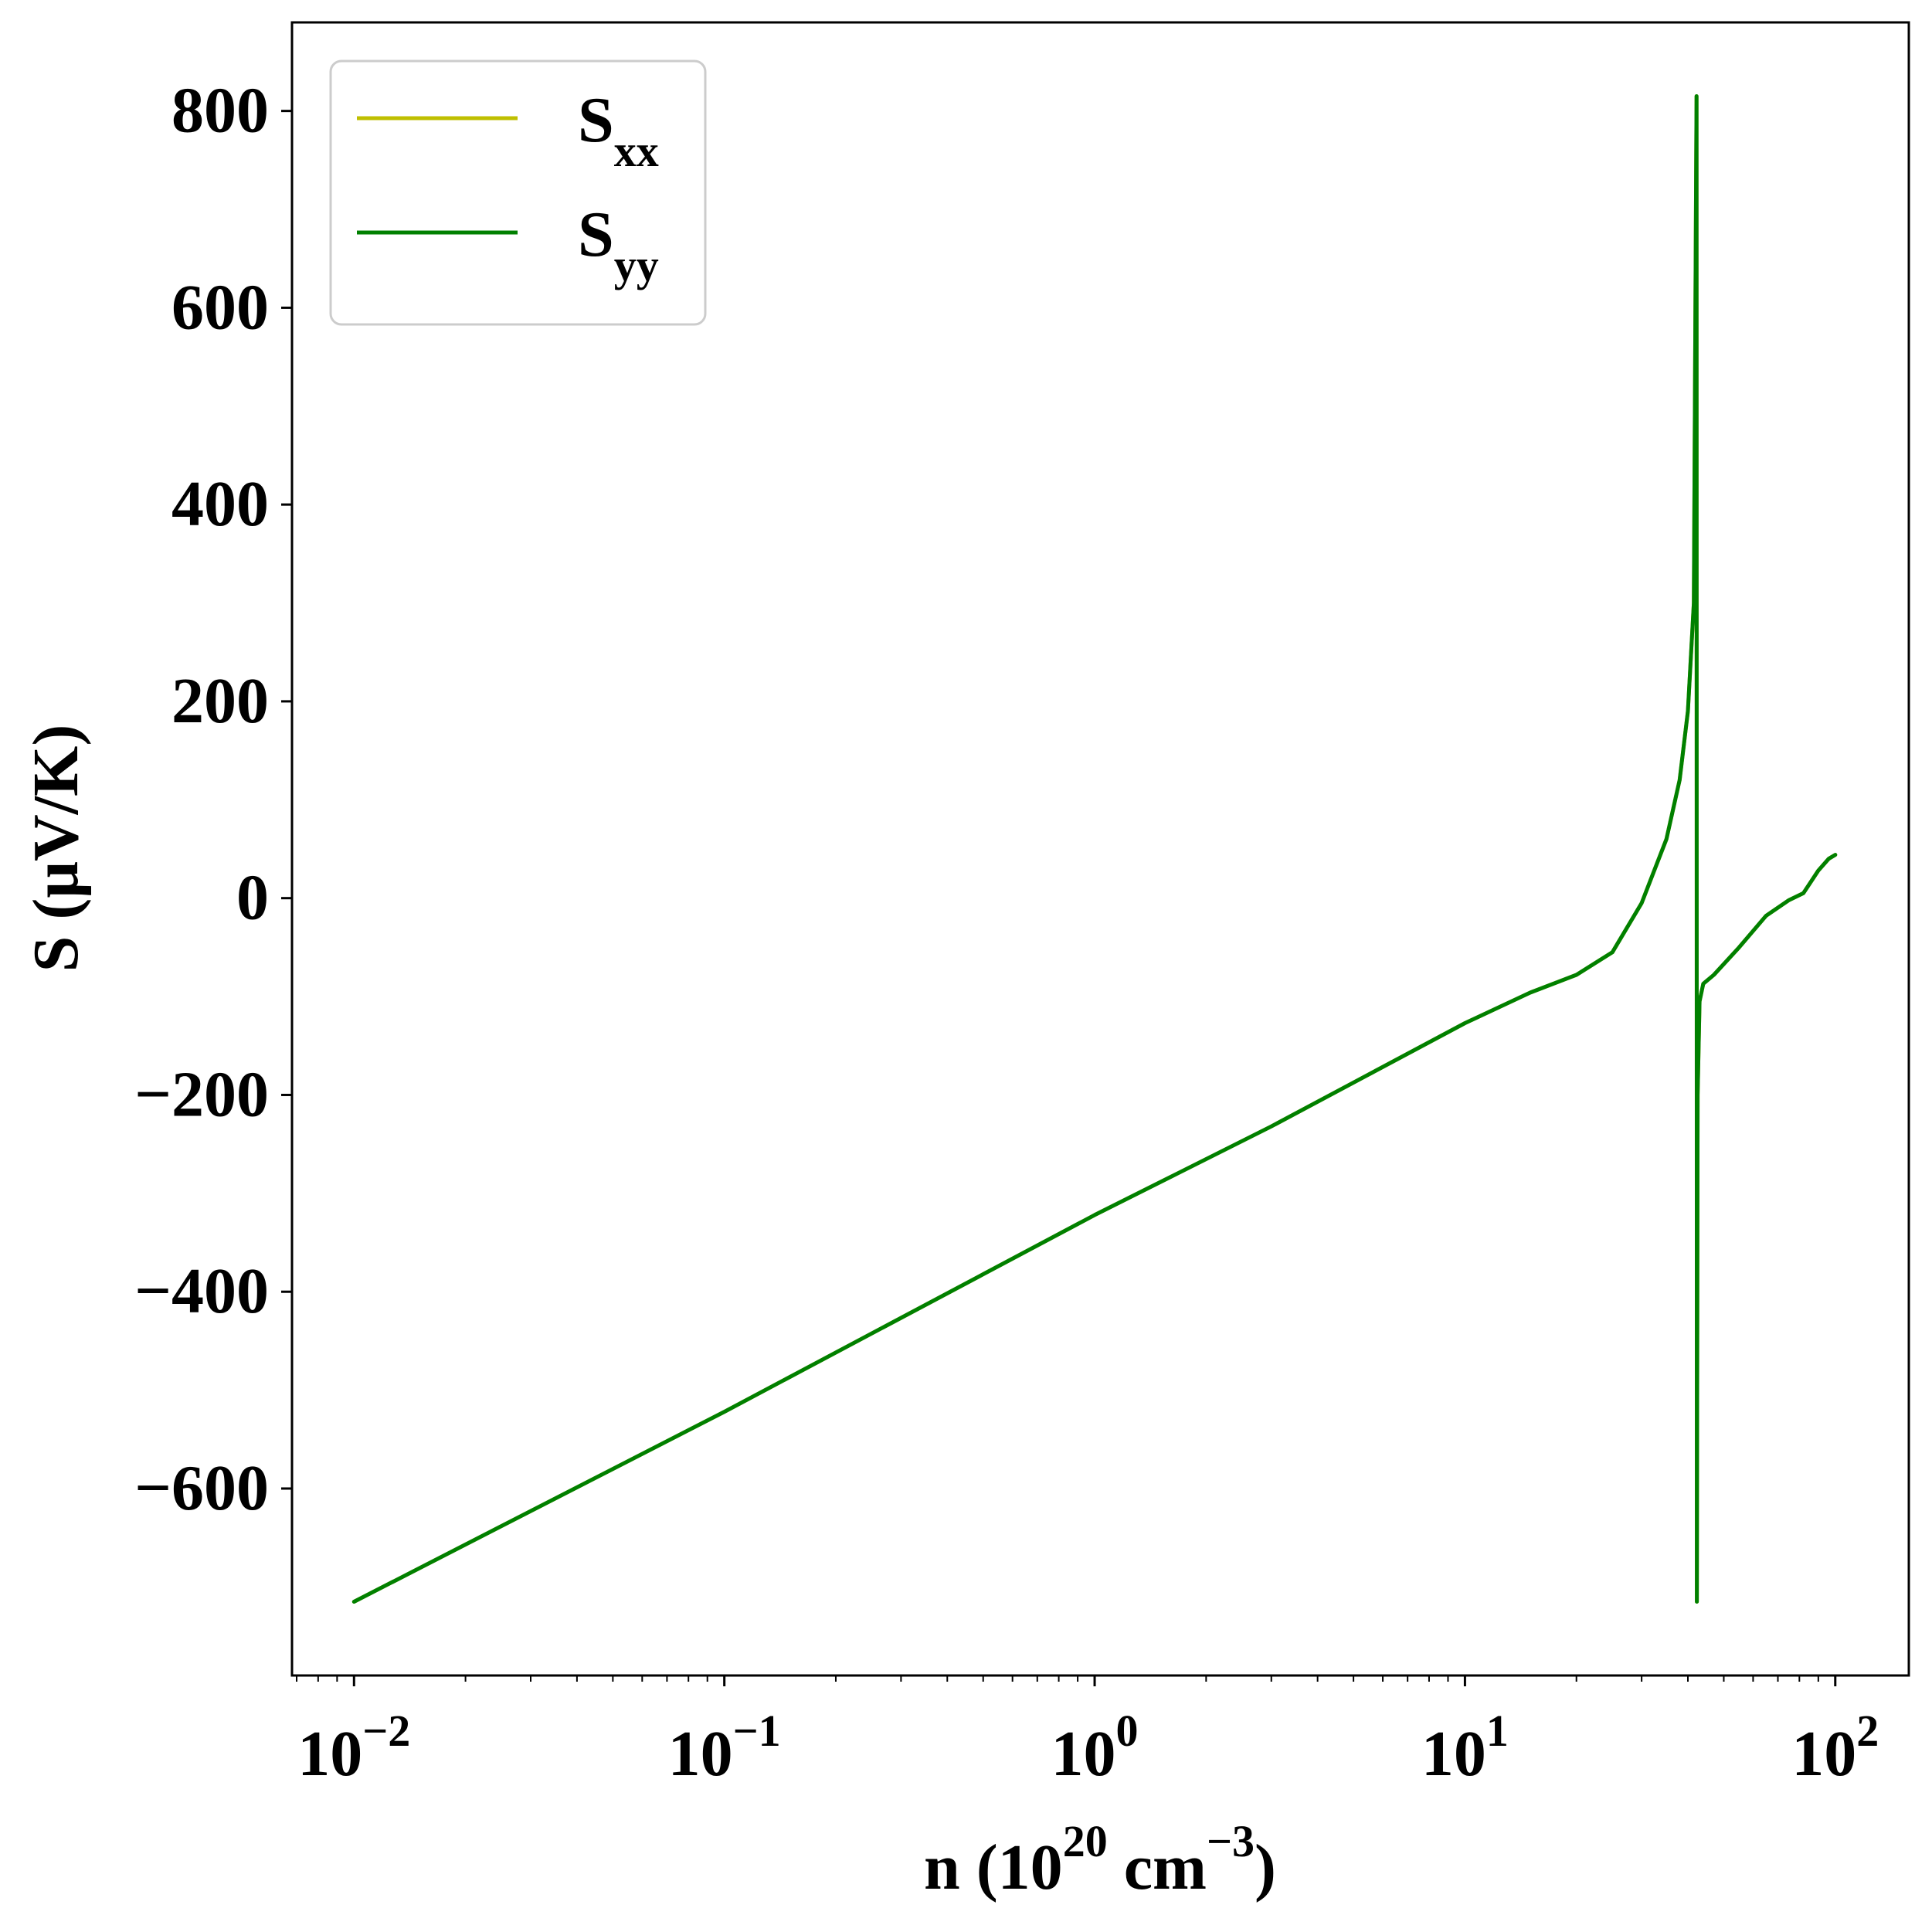  Describe the element at coordinates (253, 898) in the screenshot. I see `y-tick-label: 0` at that location.